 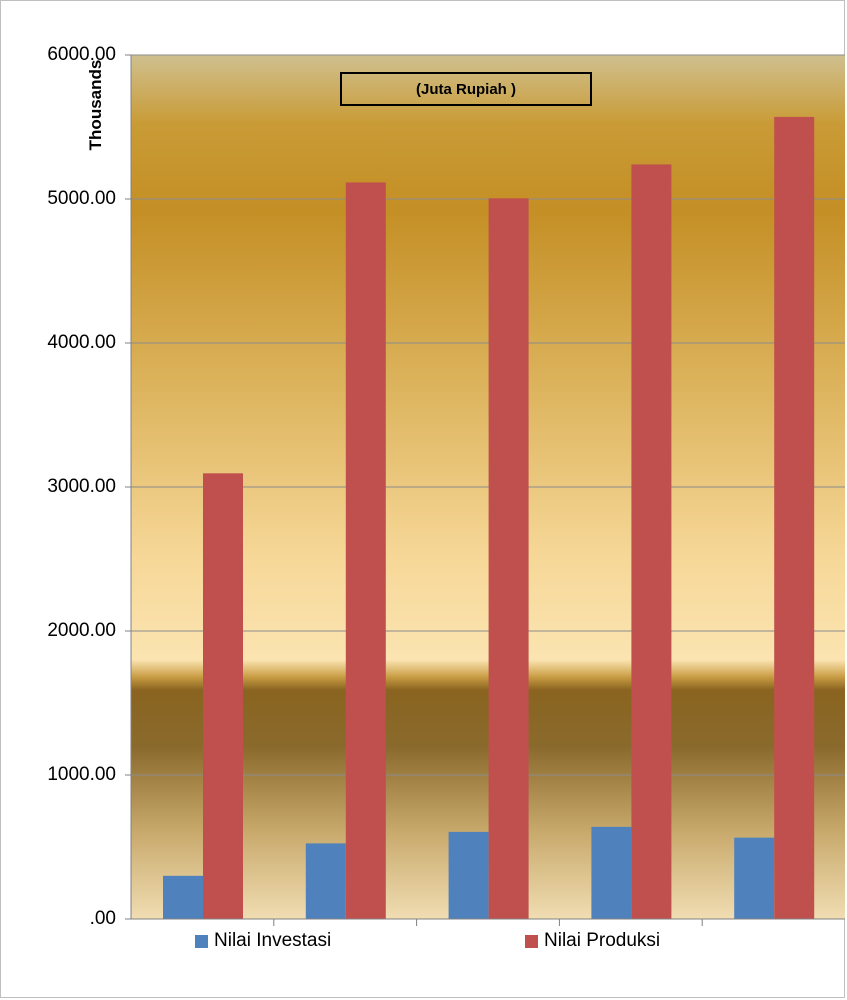 What do you see at coordinates (102, 918) in the screenshot?
I see `y-tick-label: .00` at bounding box center [102, 918].